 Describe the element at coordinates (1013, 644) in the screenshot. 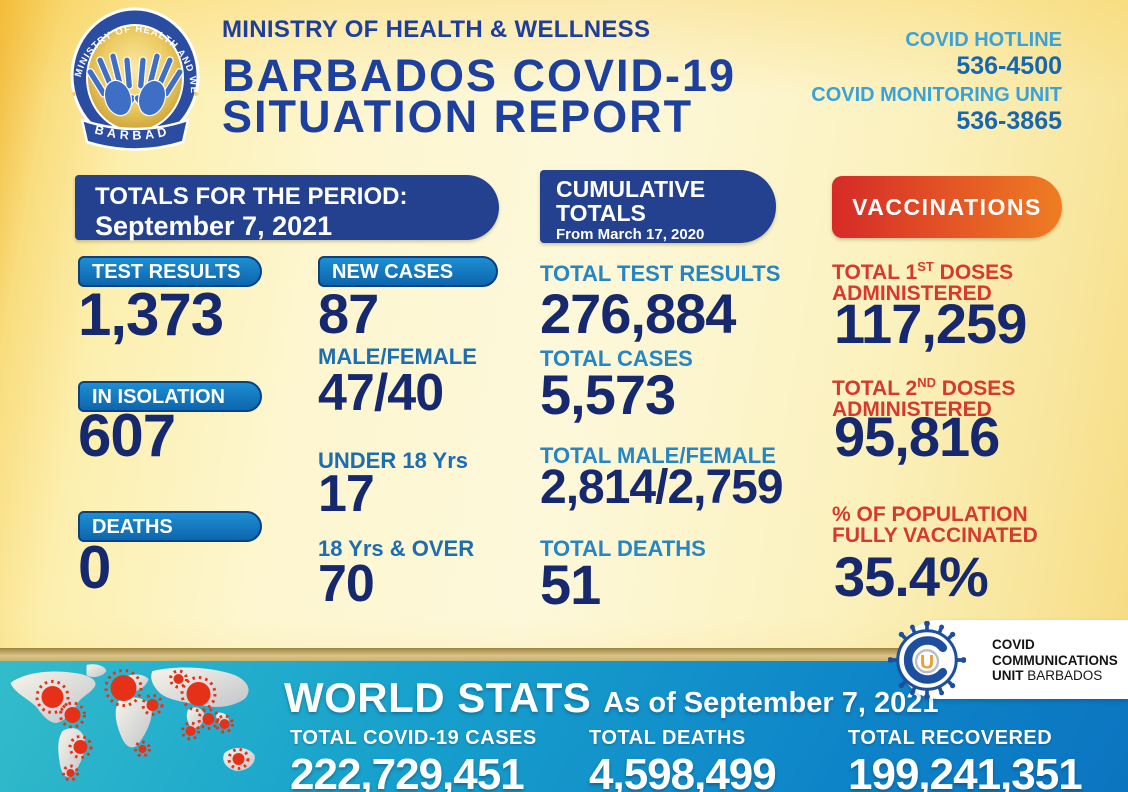

I see `ccu-line1: COVID` at that location.